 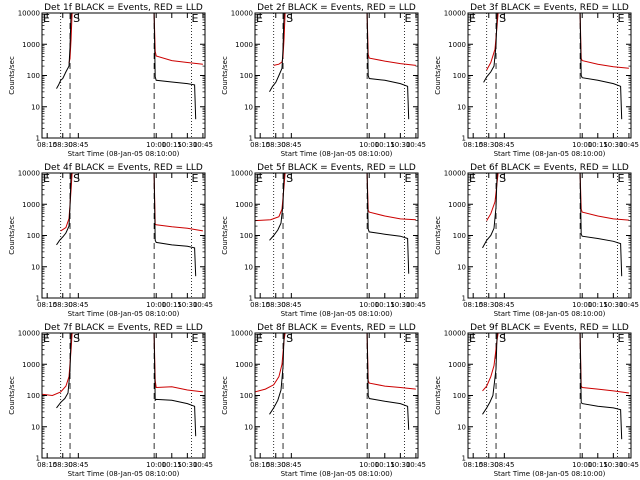 What do you see at coordinates (549, 8) in the screenshot?
I see `chart-title: Det 3f BLACK = Events, RED = LLD` at bounding box center [549, 8].